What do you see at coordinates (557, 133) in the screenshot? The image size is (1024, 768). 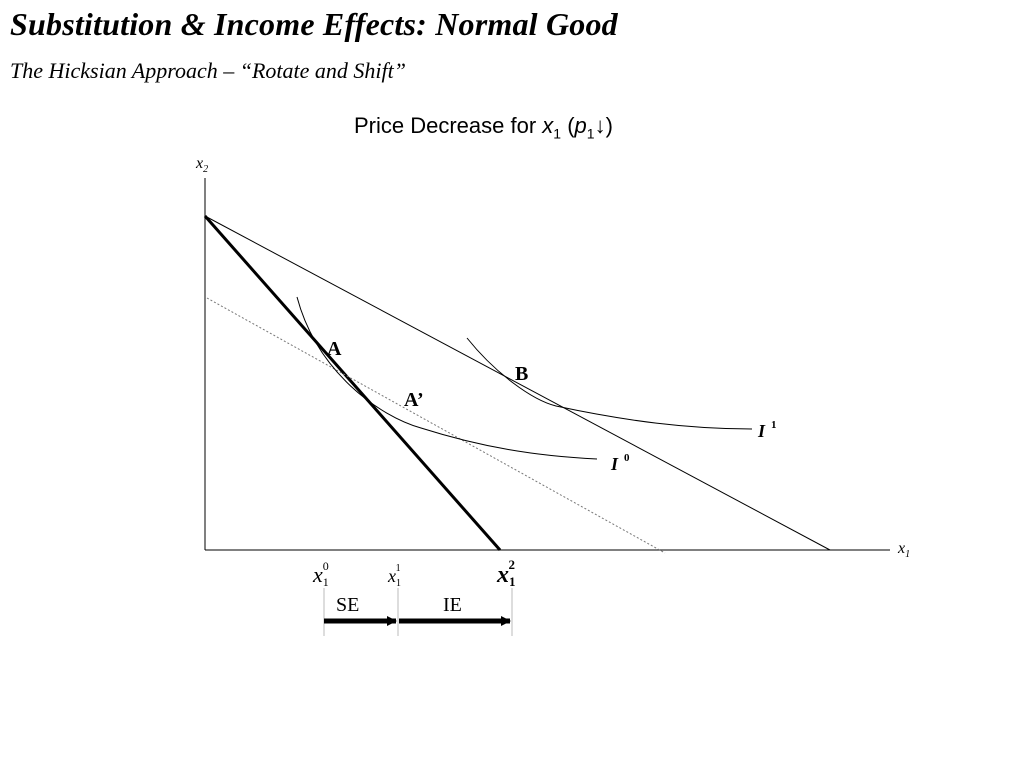 I see `diagram-title-var-sub: 1` at bounding box center [557, 133].